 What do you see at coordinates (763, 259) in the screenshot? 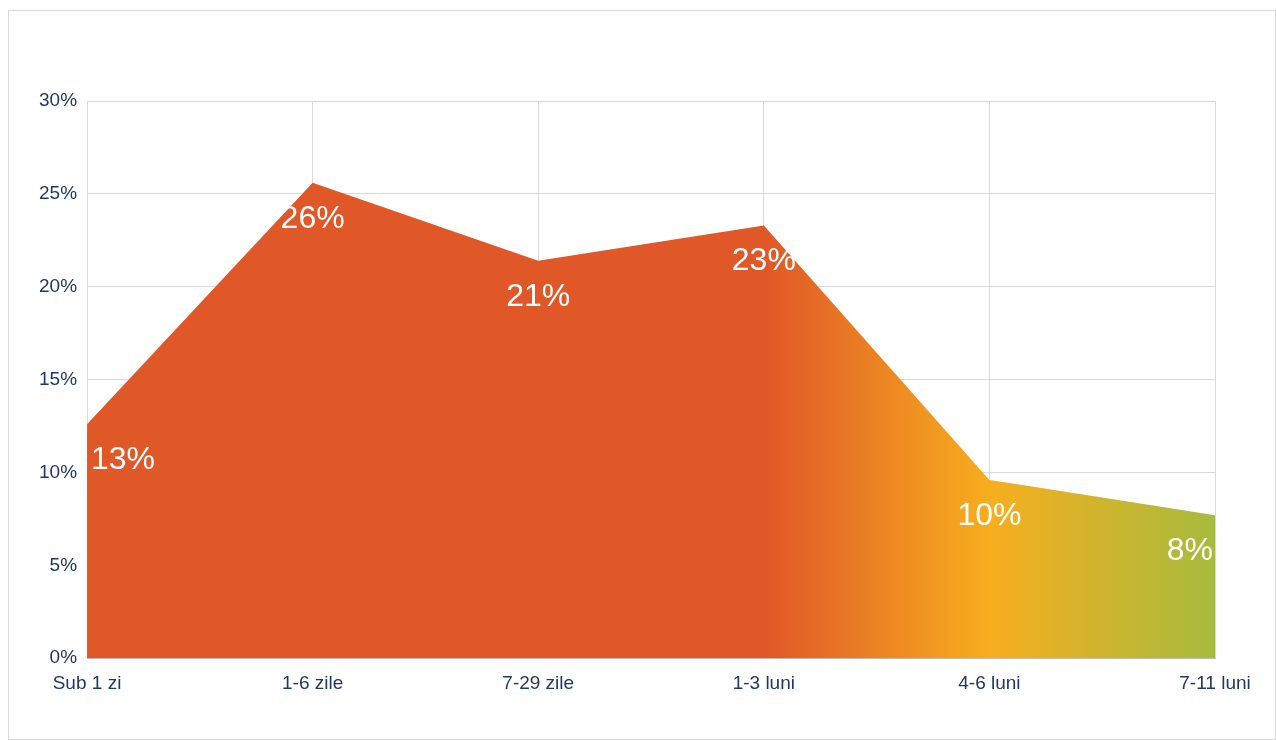
I see `data-label: 23%` at bounding box center [763, 259].